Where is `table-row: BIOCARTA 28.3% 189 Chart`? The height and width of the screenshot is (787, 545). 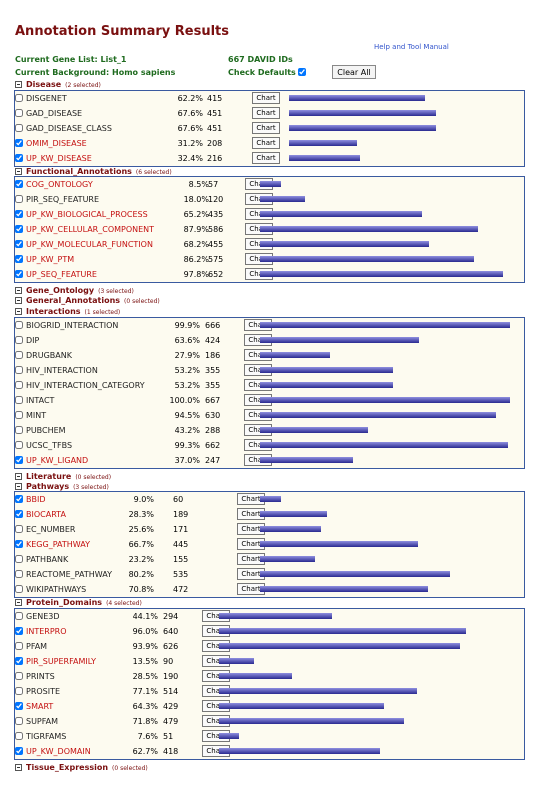 table-row: BIOCARTA 28.3% 189 Chart is located at coordinates (269, 514).